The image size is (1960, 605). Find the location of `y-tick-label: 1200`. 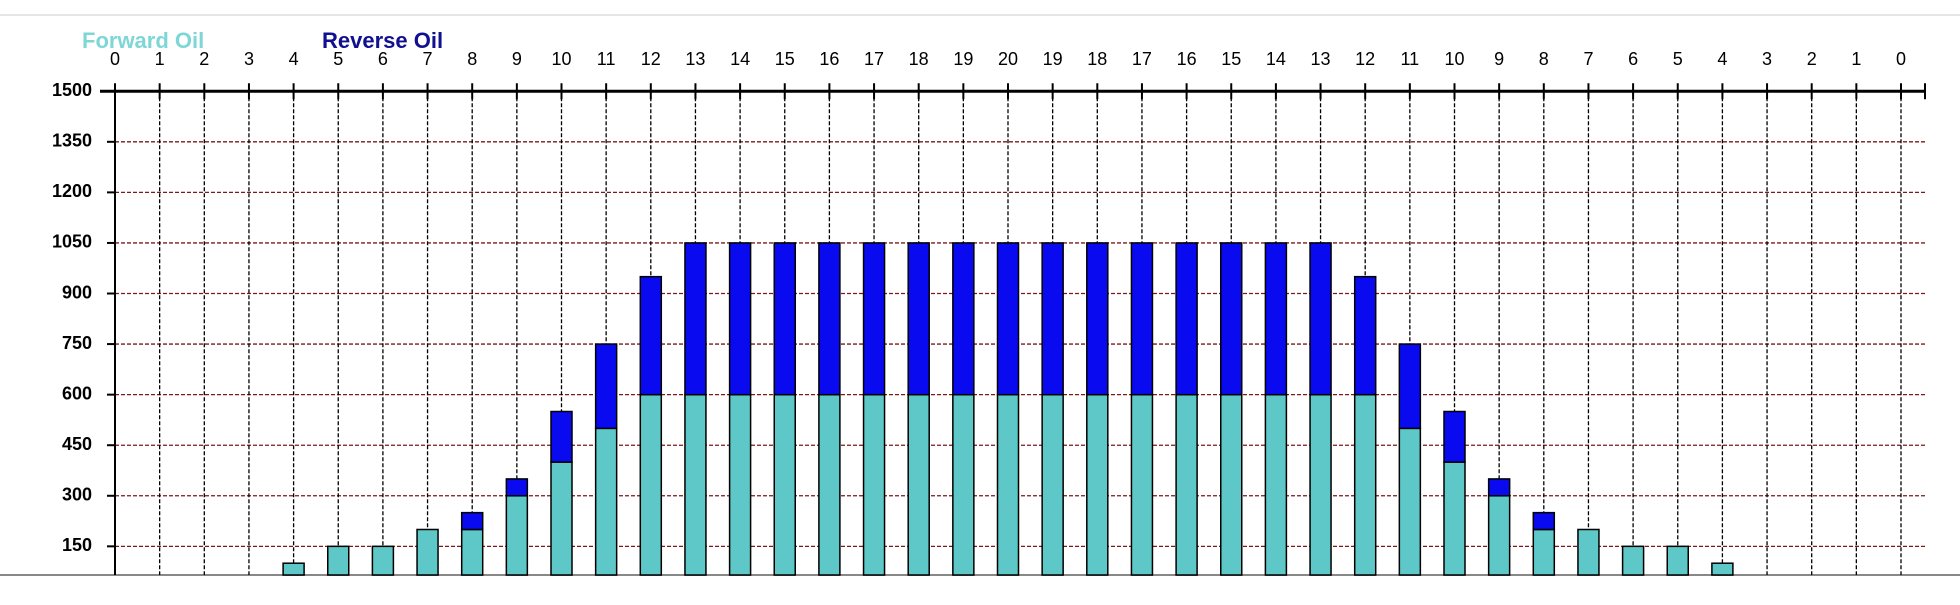

y-tick-label: 1200 is located at coordinates (72, 191).